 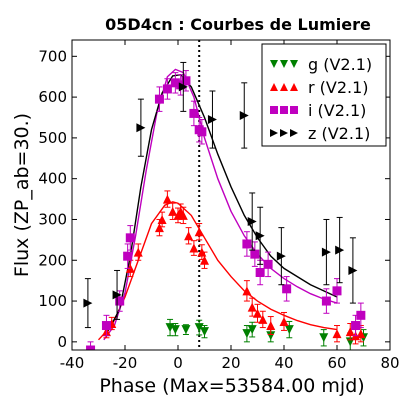 What do you see at coordinates (52, 301) in the screenshot?
I see `y-tick-label: 100` at bounding box center [52, 301].